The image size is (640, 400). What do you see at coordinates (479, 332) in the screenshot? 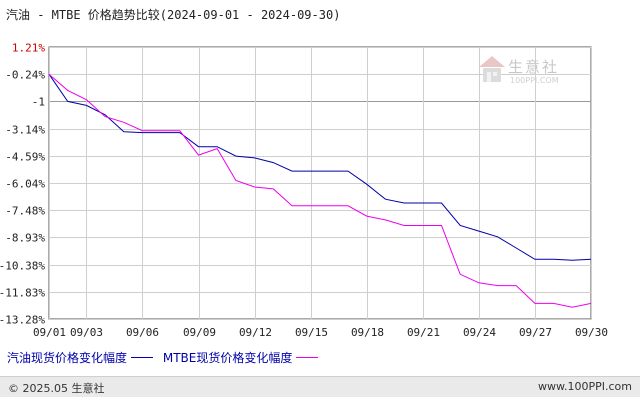
I see `x-tick-label: 09/24` at bounding box center [479, 332].